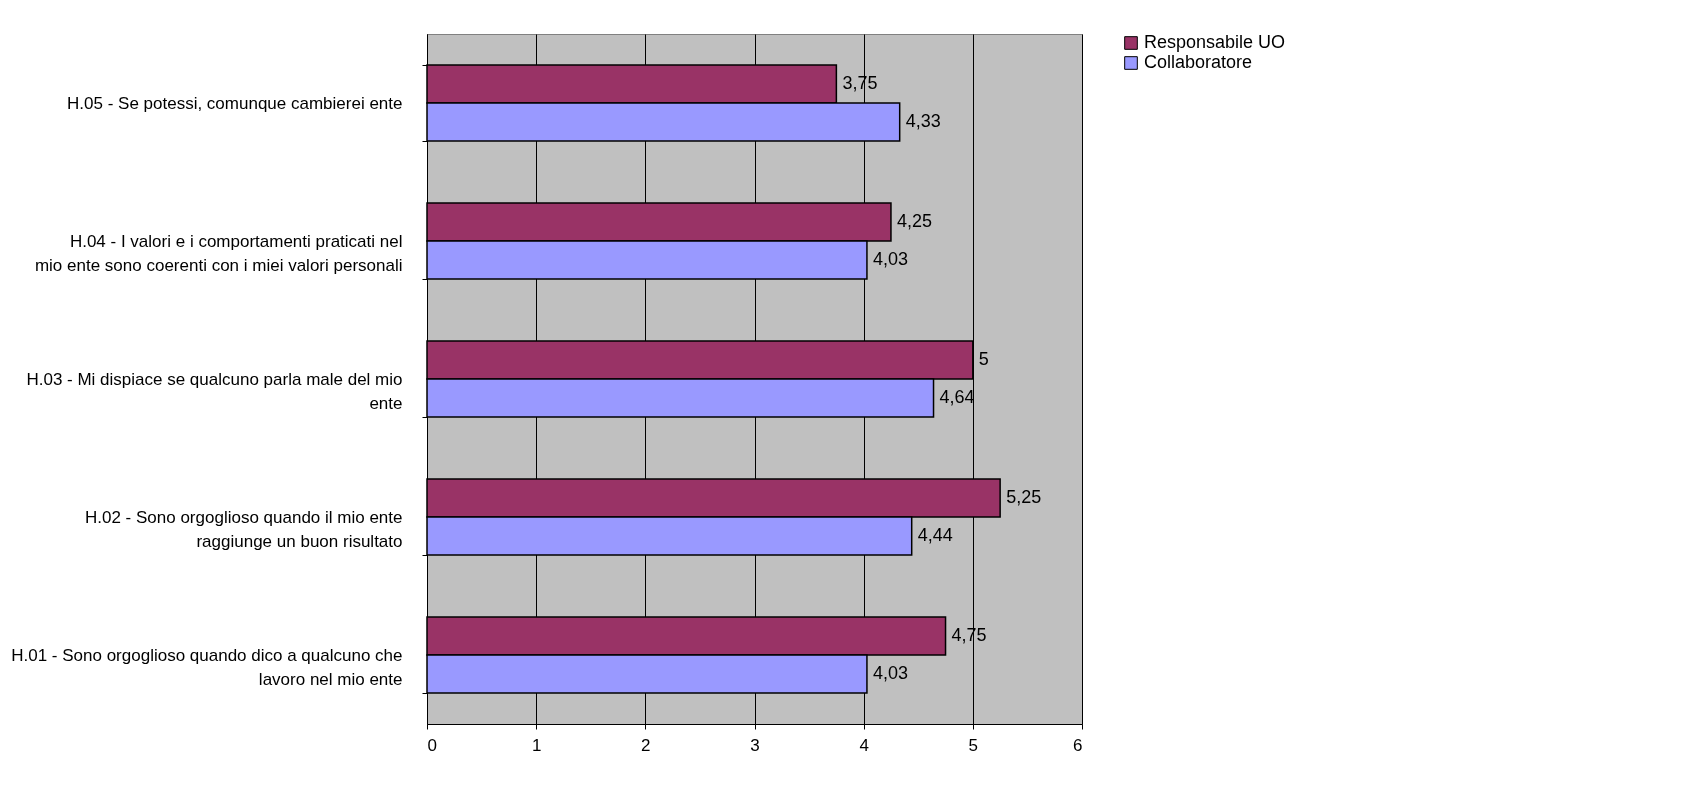 The width and height of the screenshot is (1706, 800). Describe the element at coordinates (536, 745) in the screenshot. I see `x-tick-label: 1` at that location.